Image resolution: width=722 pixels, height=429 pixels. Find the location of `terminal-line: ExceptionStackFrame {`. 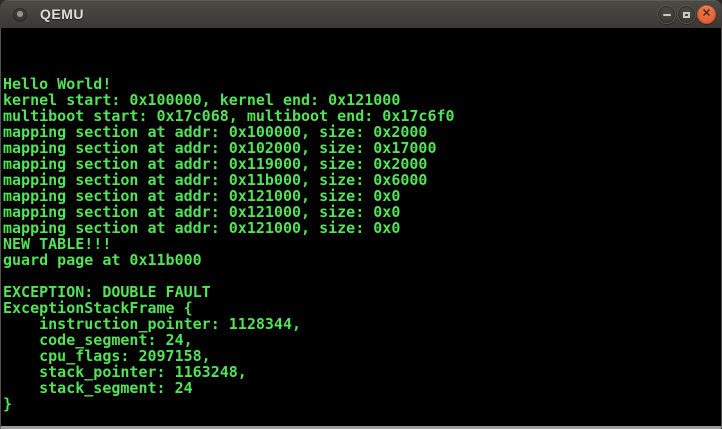

terminal-line: ExceptionStackFrame { is located at coordinates (98, 308).